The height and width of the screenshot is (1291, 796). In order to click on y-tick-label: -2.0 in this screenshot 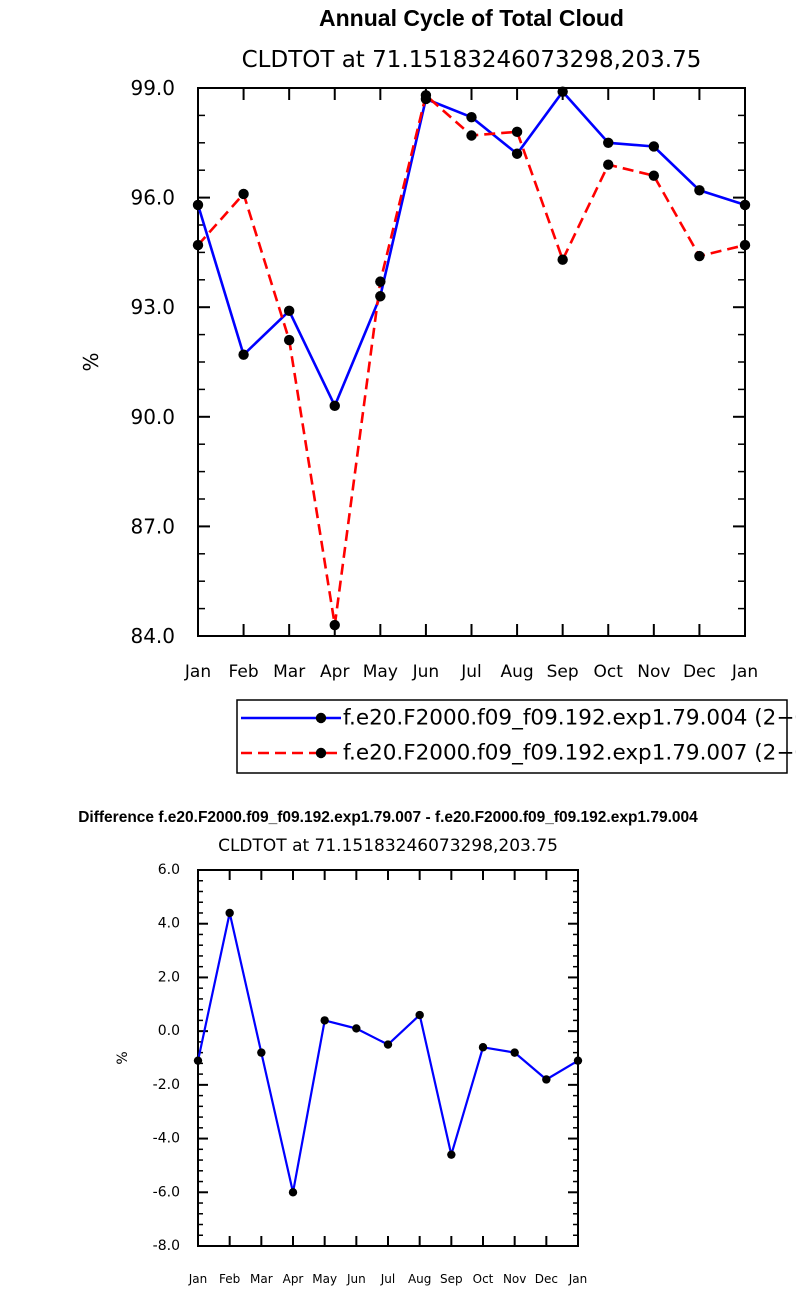, I will do `click(166, 1085)`.